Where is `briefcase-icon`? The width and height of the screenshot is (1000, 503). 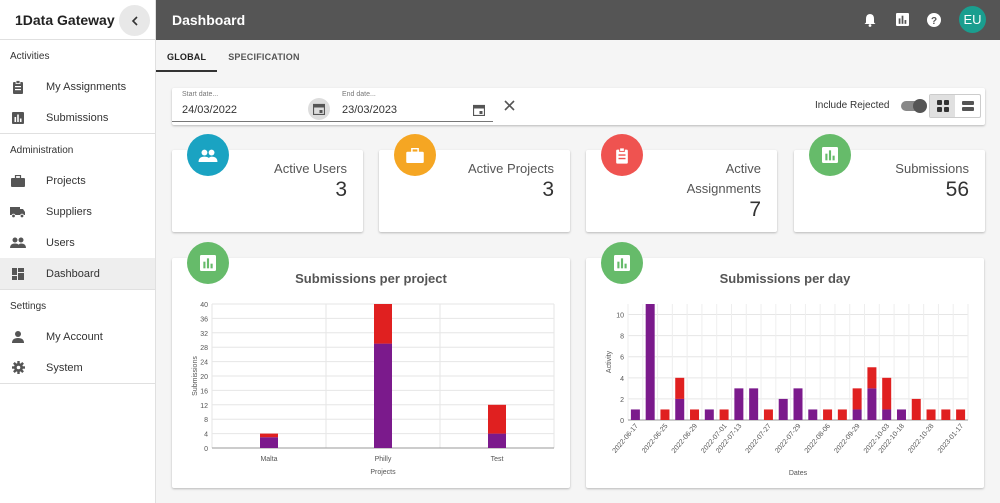 briefcase-icon is located at coordinates (18, 181).